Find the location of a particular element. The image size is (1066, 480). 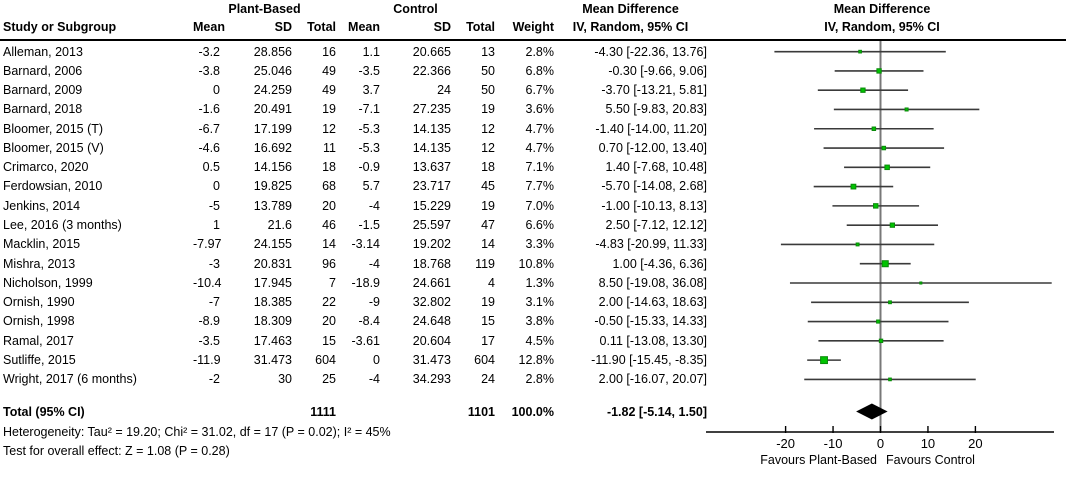

total-plant-based: 49 is located at coordinates (329, 90).